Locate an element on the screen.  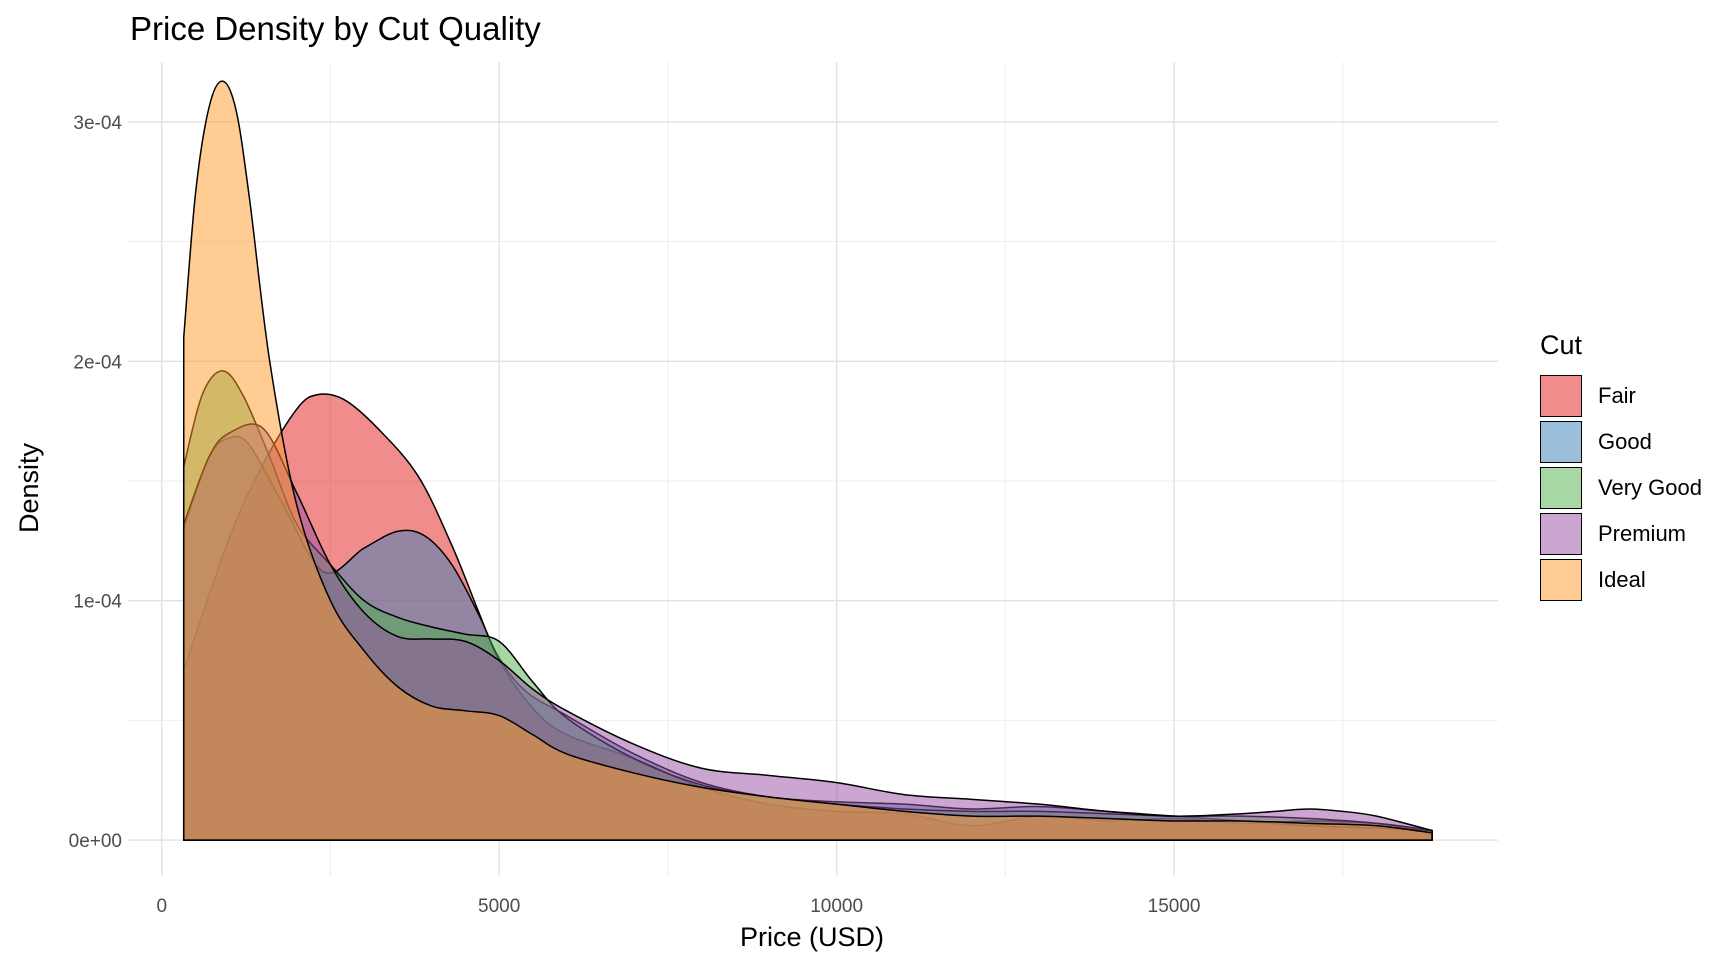
legend-item-fair: Fair is located at coordinates (1621, 396).